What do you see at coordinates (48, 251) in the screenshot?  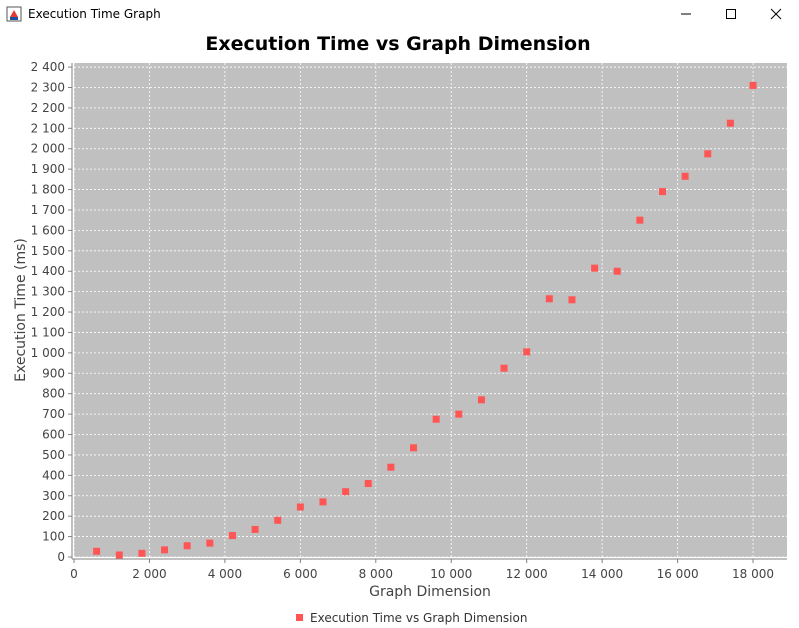 I see `y-tick-label: 1 500` at bounding box center [48, 251].